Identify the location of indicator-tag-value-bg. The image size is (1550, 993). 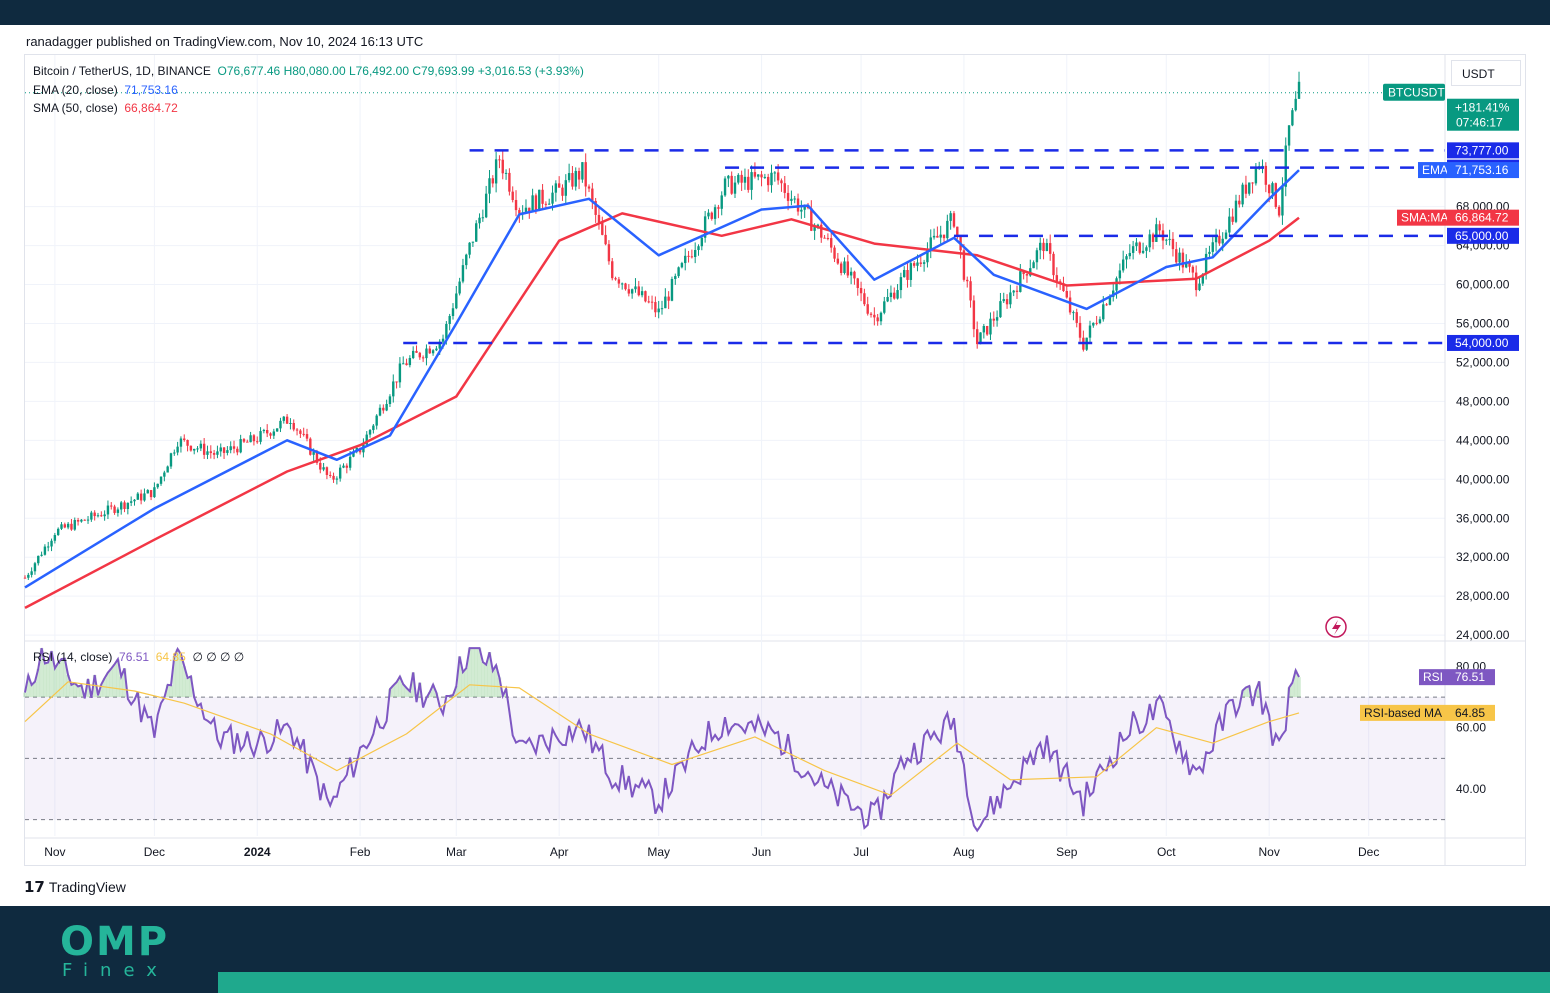
(1483, 217).